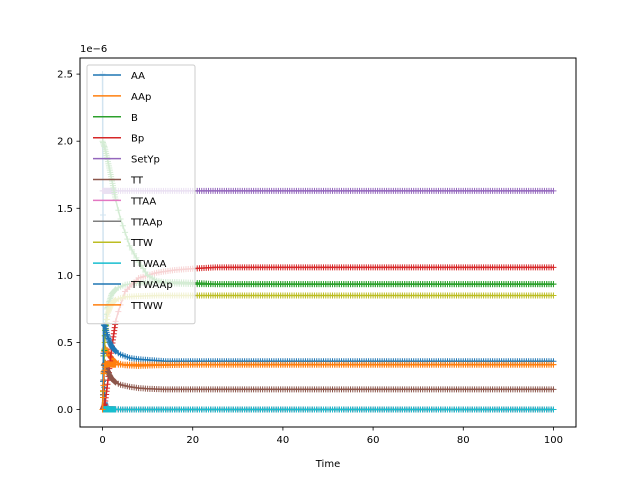  Describe the element at coordinates (65, 343) in the screenshot. I see `y-tick-label: 0.5` at that location.